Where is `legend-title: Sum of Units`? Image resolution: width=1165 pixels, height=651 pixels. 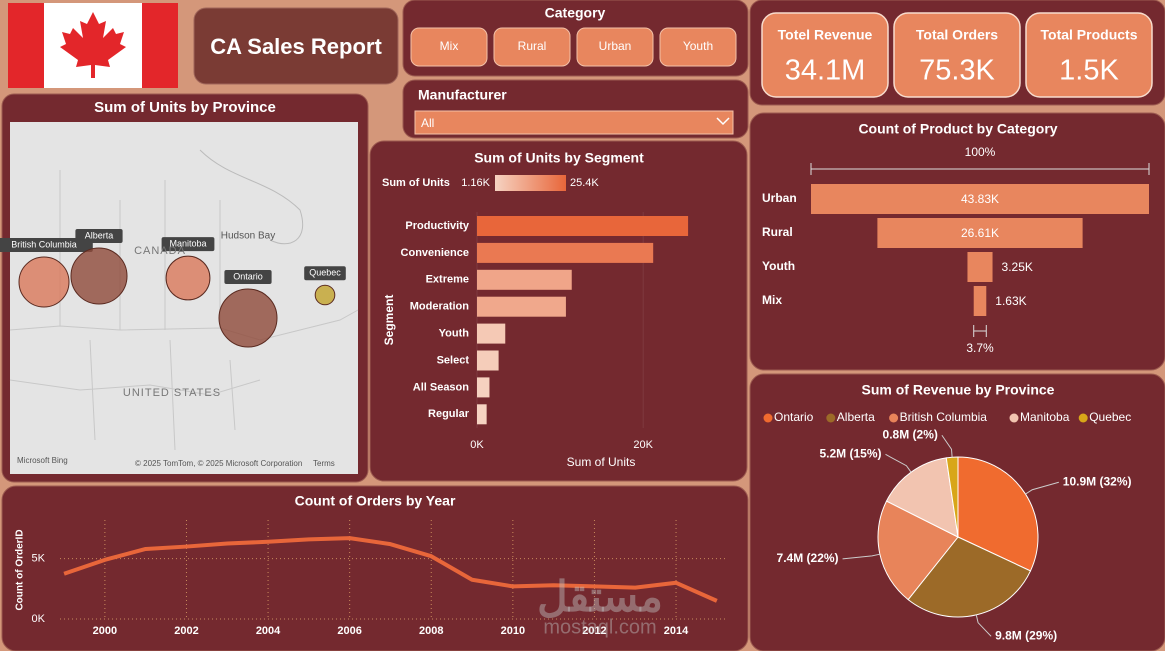
legend-title: Sum of Units is located at coordinates (416, 183).